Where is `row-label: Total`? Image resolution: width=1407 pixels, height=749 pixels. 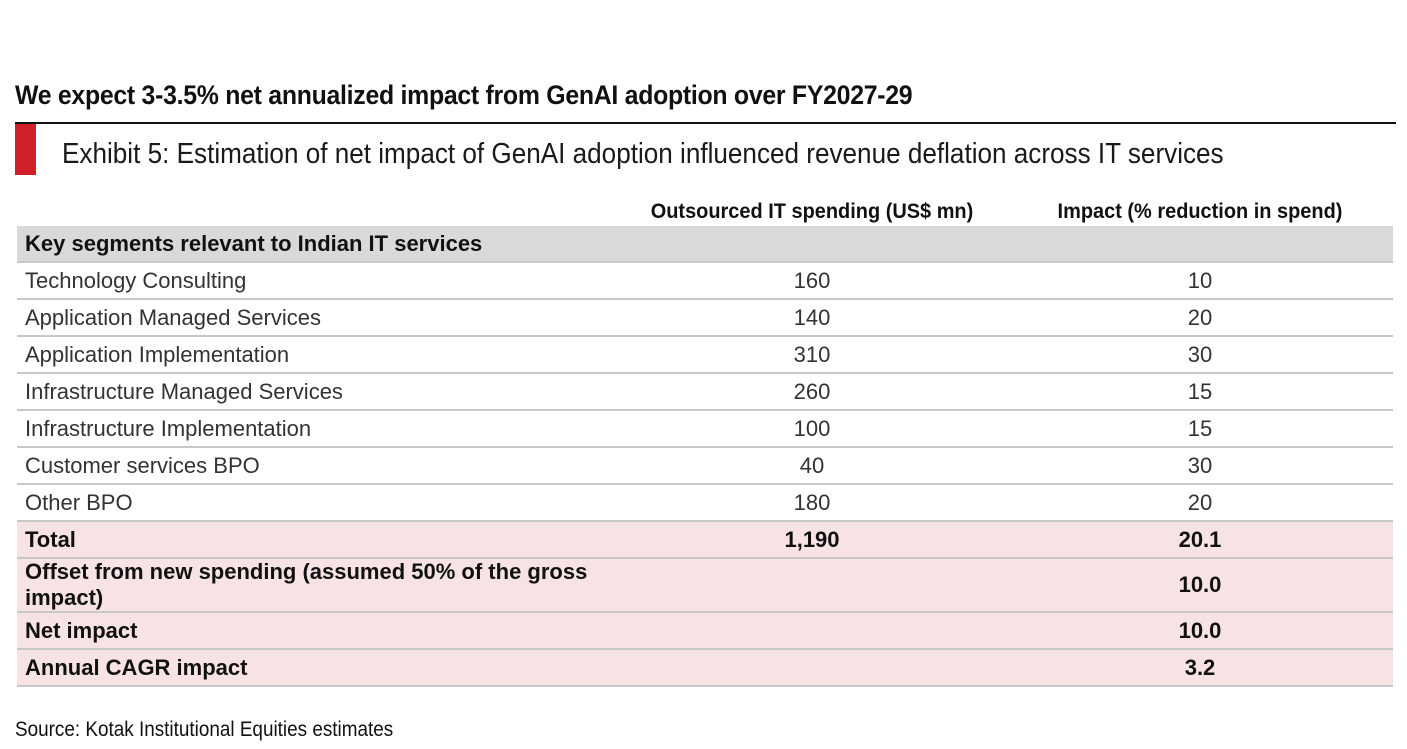
row-label: Total is located at coordinates (317, 540).